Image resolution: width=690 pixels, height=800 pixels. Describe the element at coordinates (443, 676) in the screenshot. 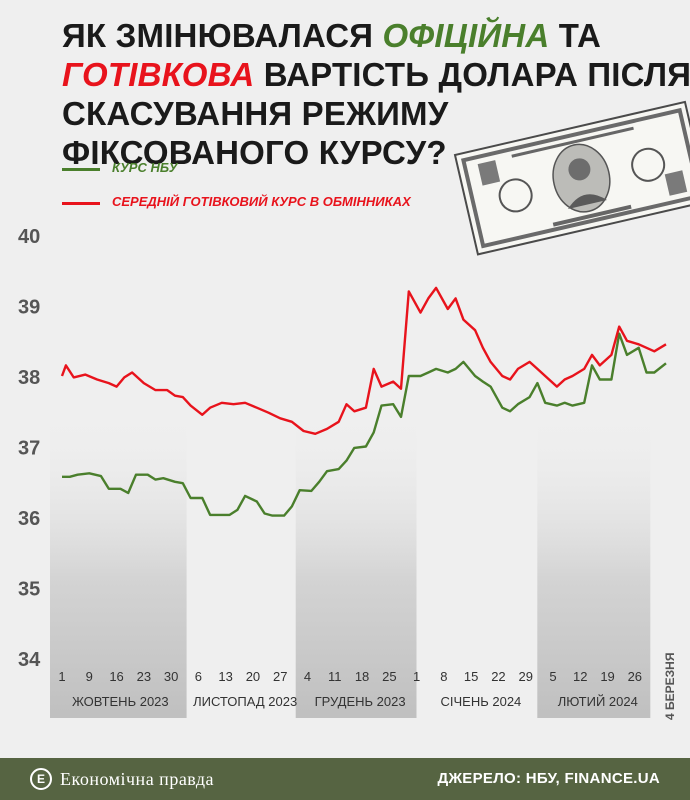

I see `x-tick-label: 8` at that location.